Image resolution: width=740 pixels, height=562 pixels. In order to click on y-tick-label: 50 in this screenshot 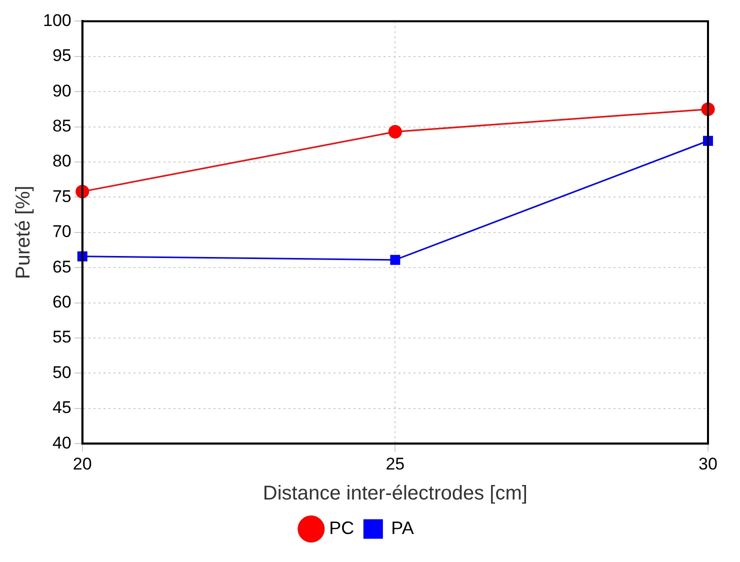, I will do `click(62, 372)`.